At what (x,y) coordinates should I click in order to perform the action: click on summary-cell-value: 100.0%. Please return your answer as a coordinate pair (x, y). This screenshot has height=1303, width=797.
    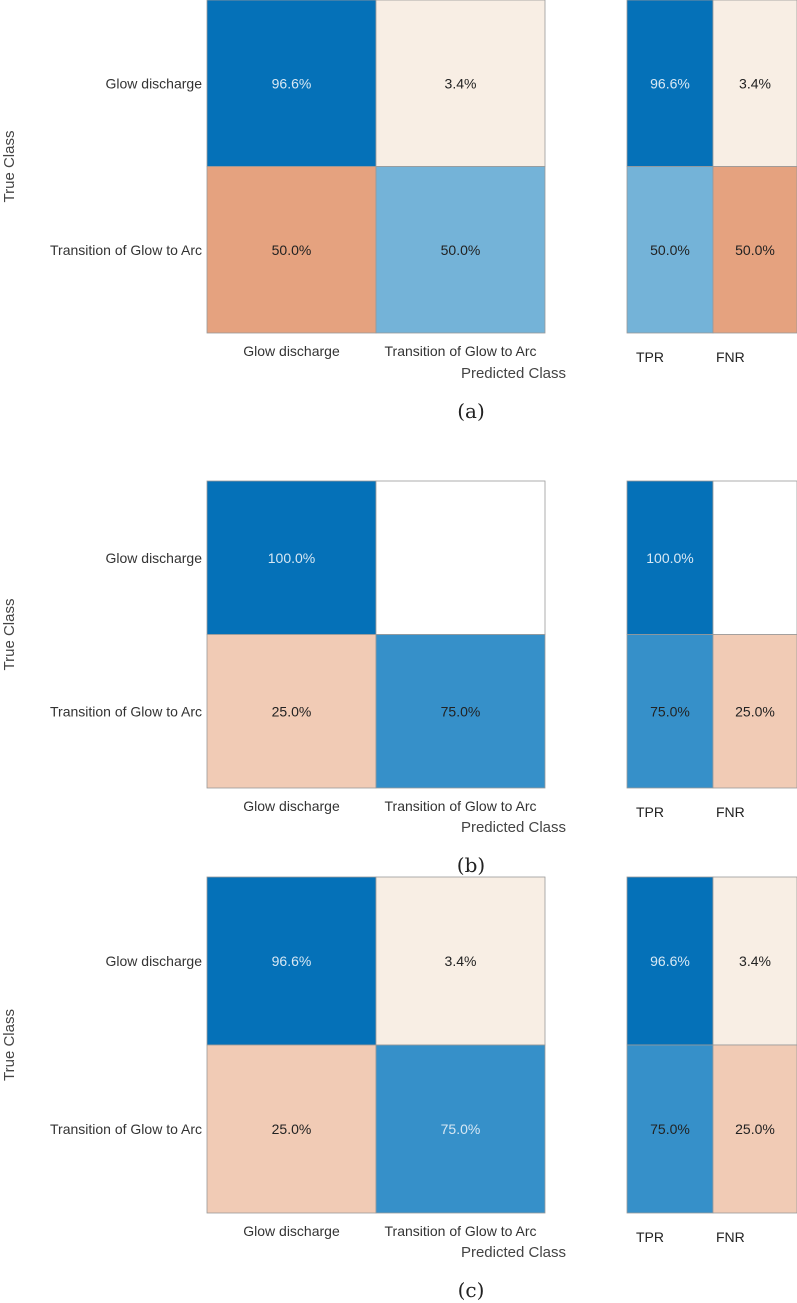
    Looking at the image, I should click on (669, 558).